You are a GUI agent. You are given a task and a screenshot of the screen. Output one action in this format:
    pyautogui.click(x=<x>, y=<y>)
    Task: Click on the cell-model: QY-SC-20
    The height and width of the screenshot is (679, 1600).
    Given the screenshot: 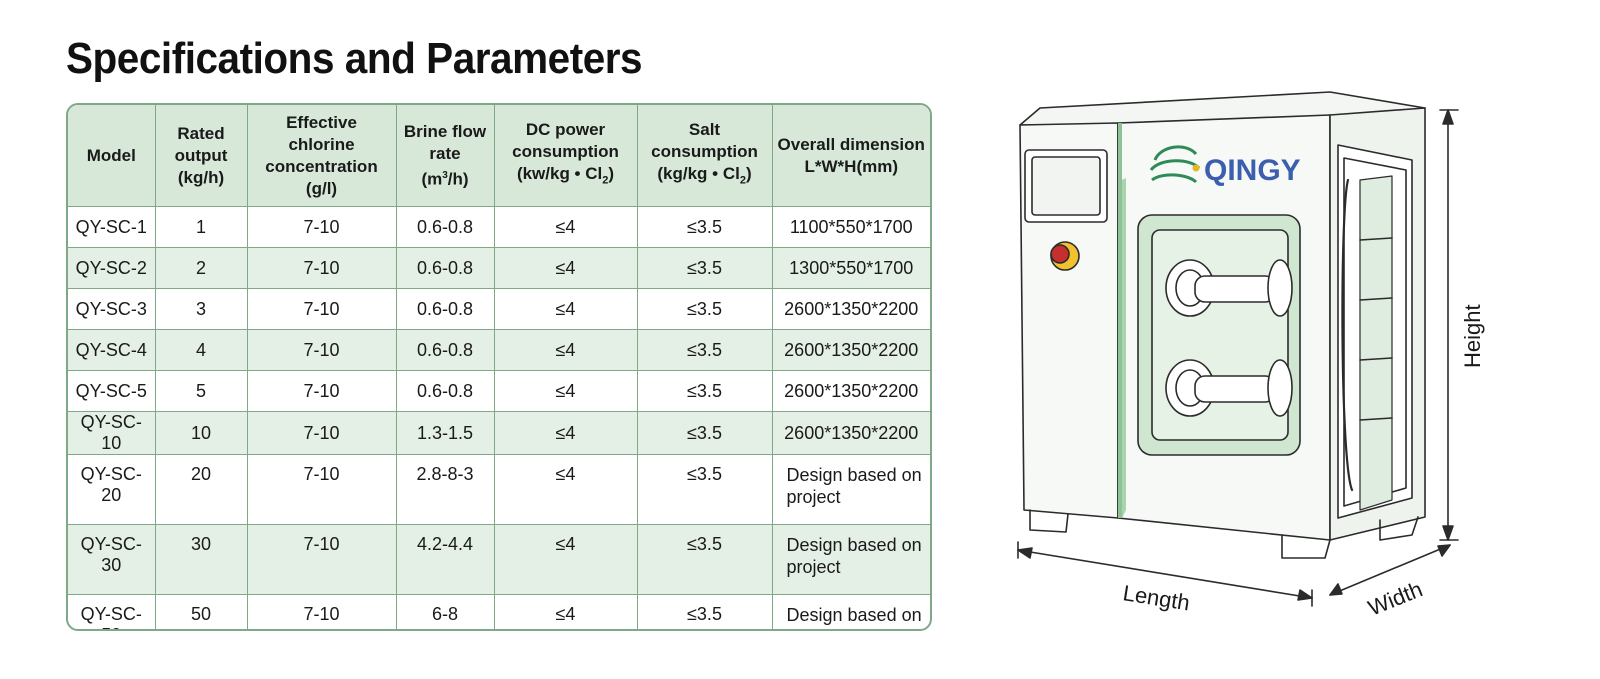 What is the action you would take?
    pyautogui.click(x=112, y=489)
    